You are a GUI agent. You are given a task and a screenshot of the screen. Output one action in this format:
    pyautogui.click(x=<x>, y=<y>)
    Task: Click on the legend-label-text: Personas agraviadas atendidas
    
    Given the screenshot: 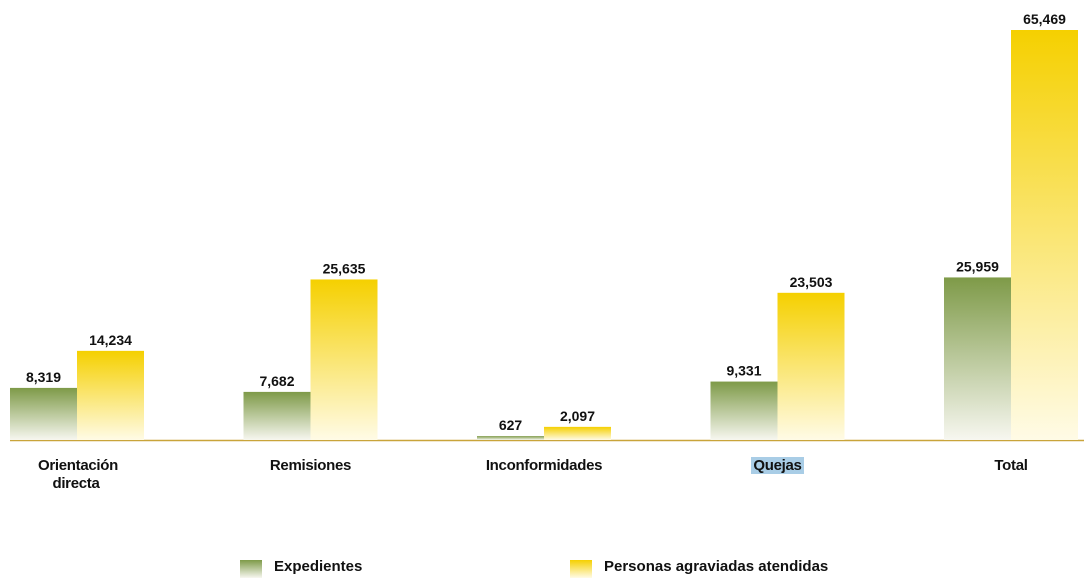 What is the action you would take?
    pyautogui.click(x=716, y=566)
    